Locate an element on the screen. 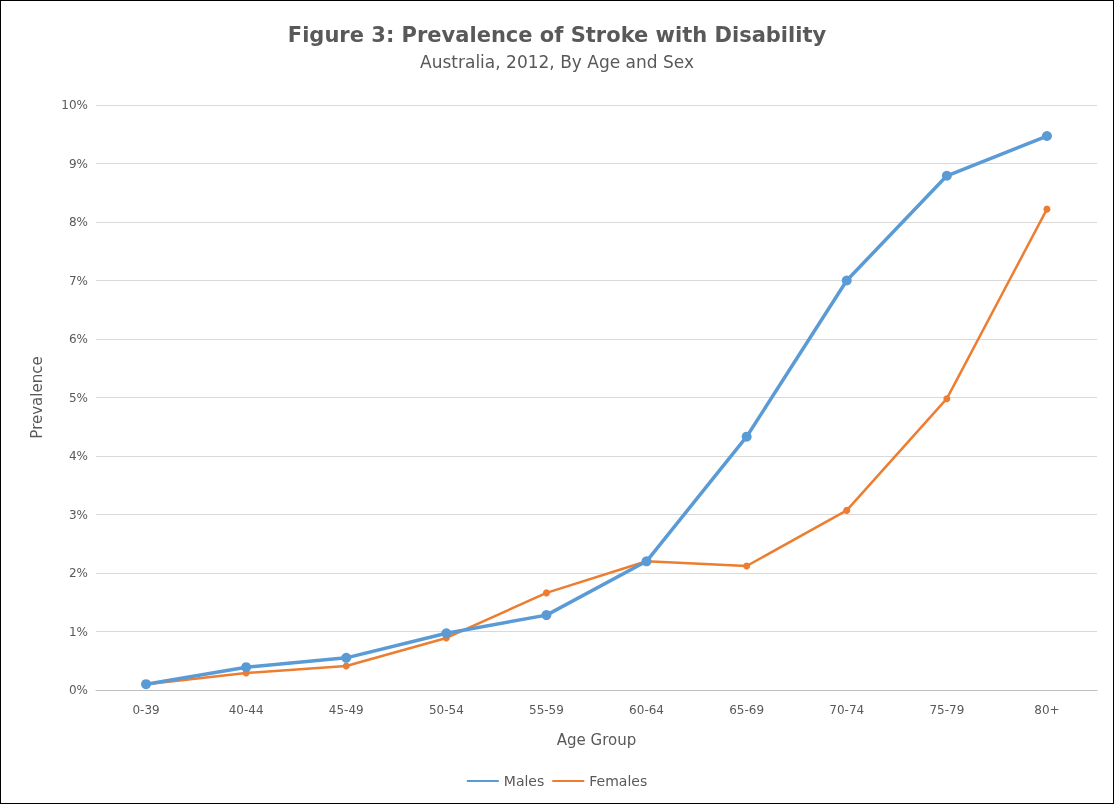 Image resolution: width=1114 pixels, height=804 pixels. chart-title: Figure 3: Prevalence of Stroke with Disability is located at coordinates (557, 34).